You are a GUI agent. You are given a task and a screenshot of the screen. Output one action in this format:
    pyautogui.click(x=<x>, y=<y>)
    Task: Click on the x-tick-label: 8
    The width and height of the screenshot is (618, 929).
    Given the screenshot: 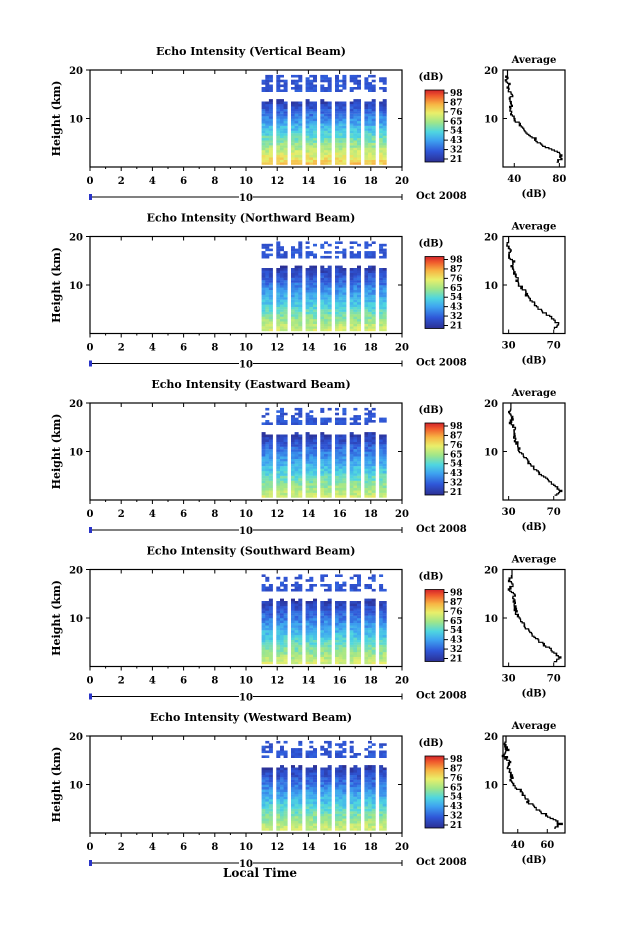 What is the action you would take?
    pyautogui.click(x=214, y=181)
    